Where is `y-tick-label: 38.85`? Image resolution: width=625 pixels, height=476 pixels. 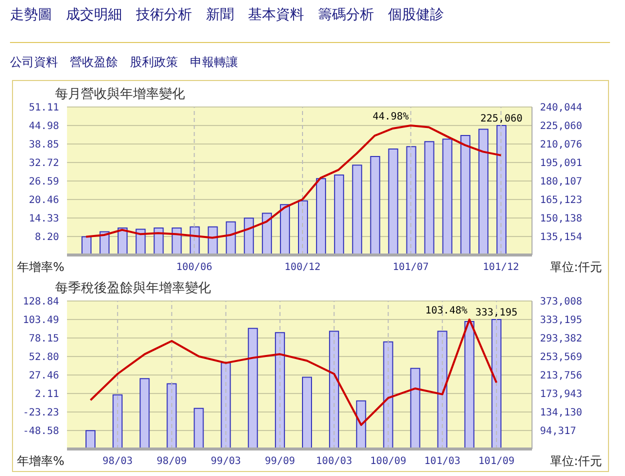 y-tick-label: 38.85 is located at coordinates (43, 145).